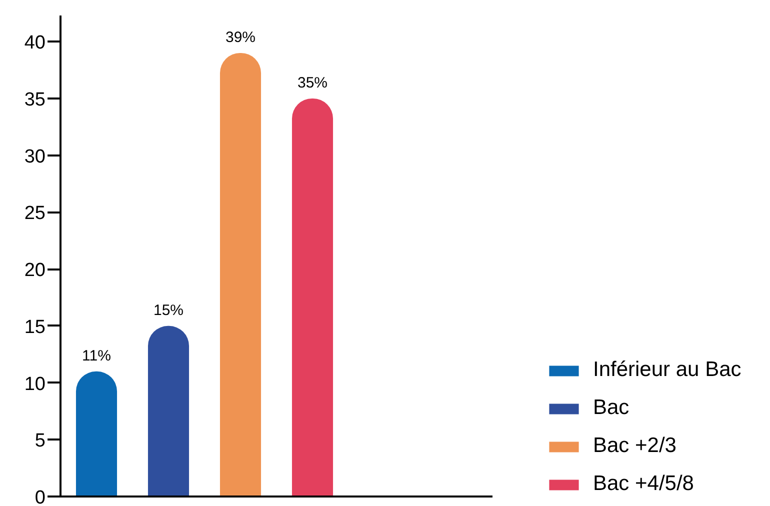  What do you see at coordinates (643, 484) in the screenshot?
I see `legend-label: Bac +4/5/8` at bounding box center [643, 484].